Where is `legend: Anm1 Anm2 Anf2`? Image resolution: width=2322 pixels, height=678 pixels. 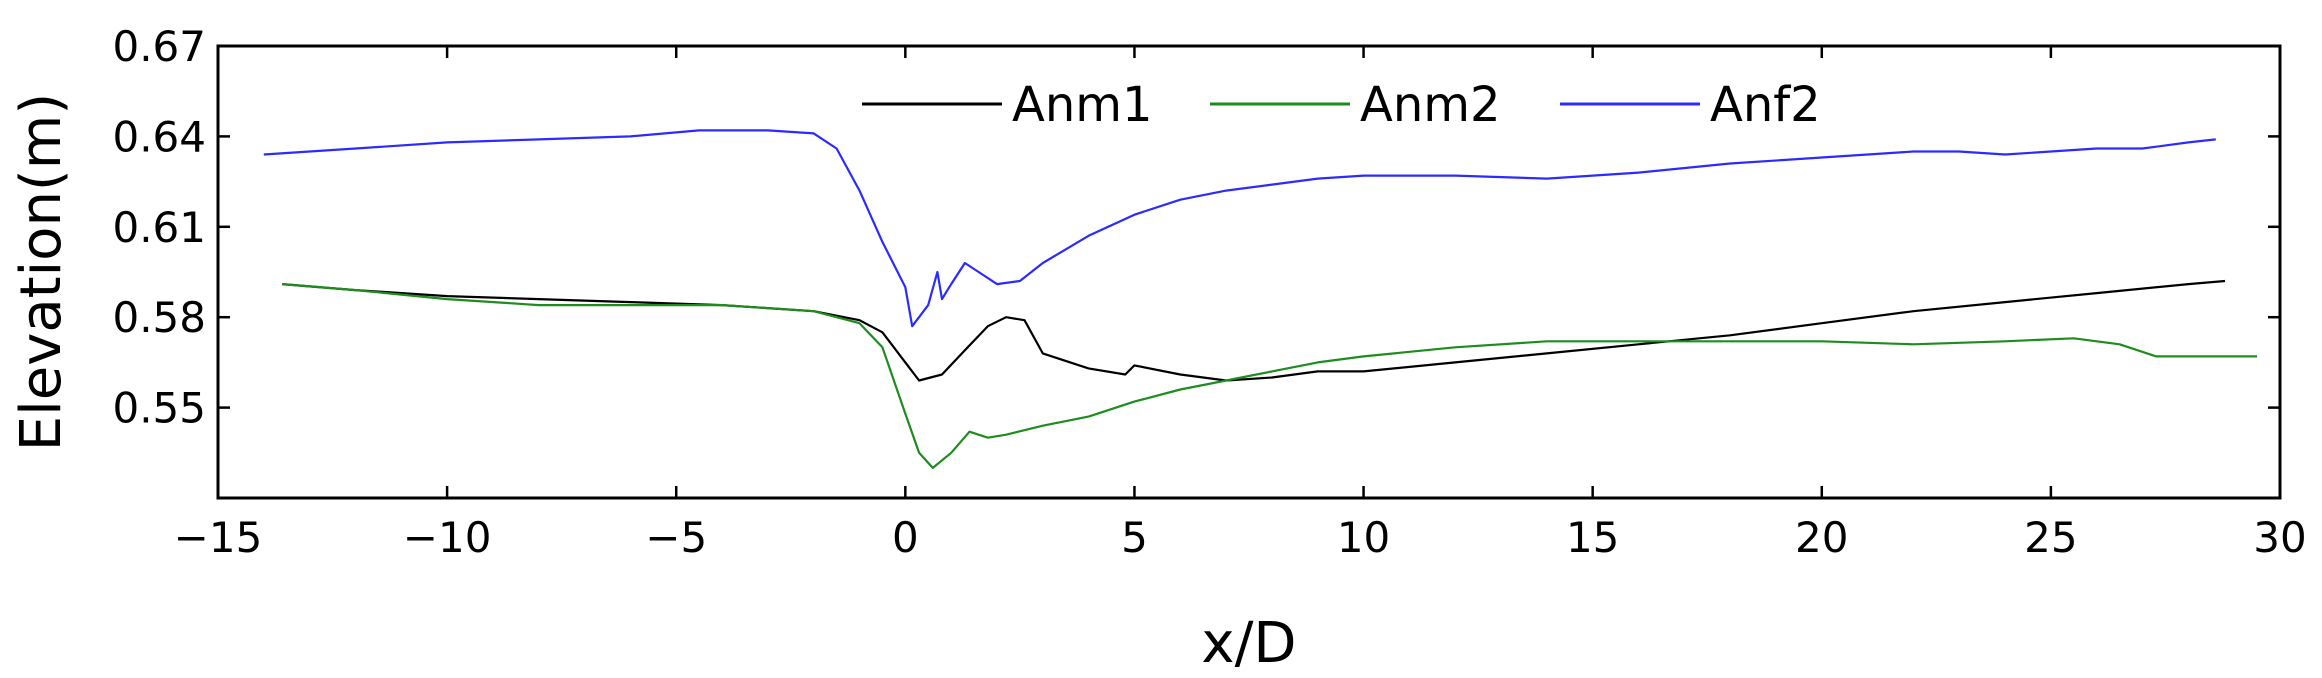 legend: Anm1 Anm2 Anf2 is located at coordinates (1341, 105).